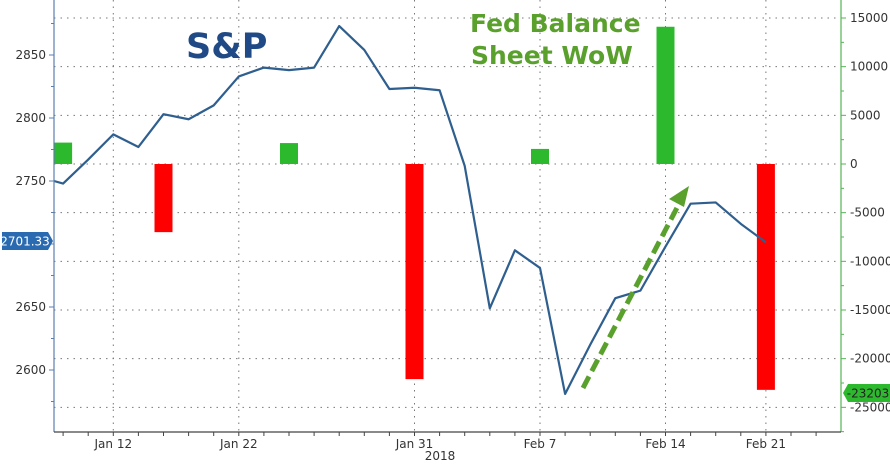  What do you see at coordinates (30, 55) in the screenshot?
I see `left-tick-label: 2850` at bounding box center [30, 55].